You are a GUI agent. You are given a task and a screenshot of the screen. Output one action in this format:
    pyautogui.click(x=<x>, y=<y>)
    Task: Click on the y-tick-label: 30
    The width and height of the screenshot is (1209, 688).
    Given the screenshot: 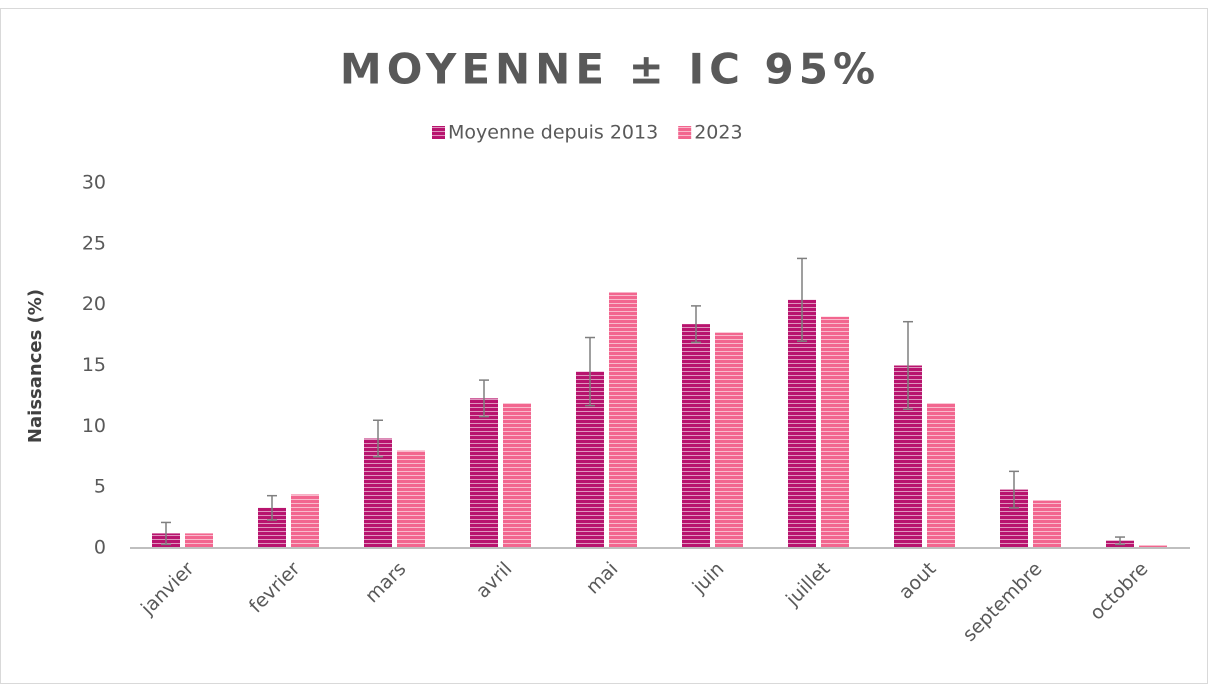 What is the action you would take?
    pyautogui.click(x=94, y=183)
    